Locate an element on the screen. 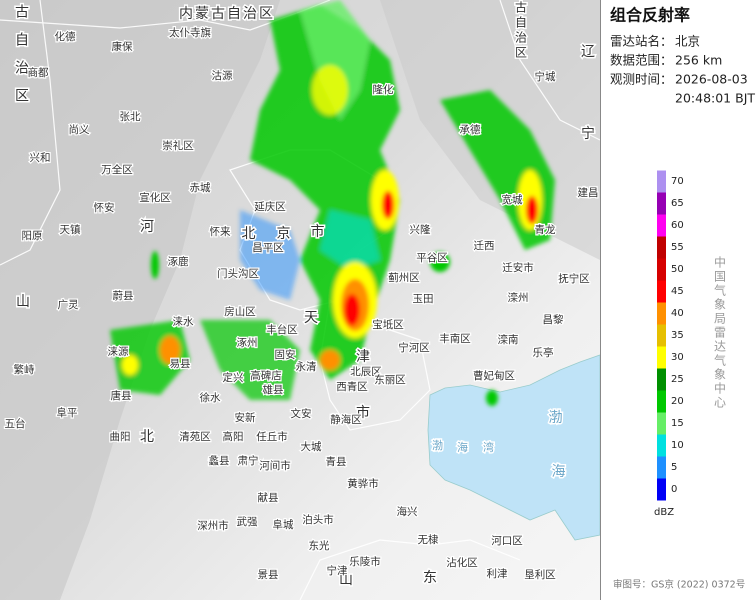 This screenshot has width=756, height=600. place-label: 阜城 is located at coordinates (283, 524).